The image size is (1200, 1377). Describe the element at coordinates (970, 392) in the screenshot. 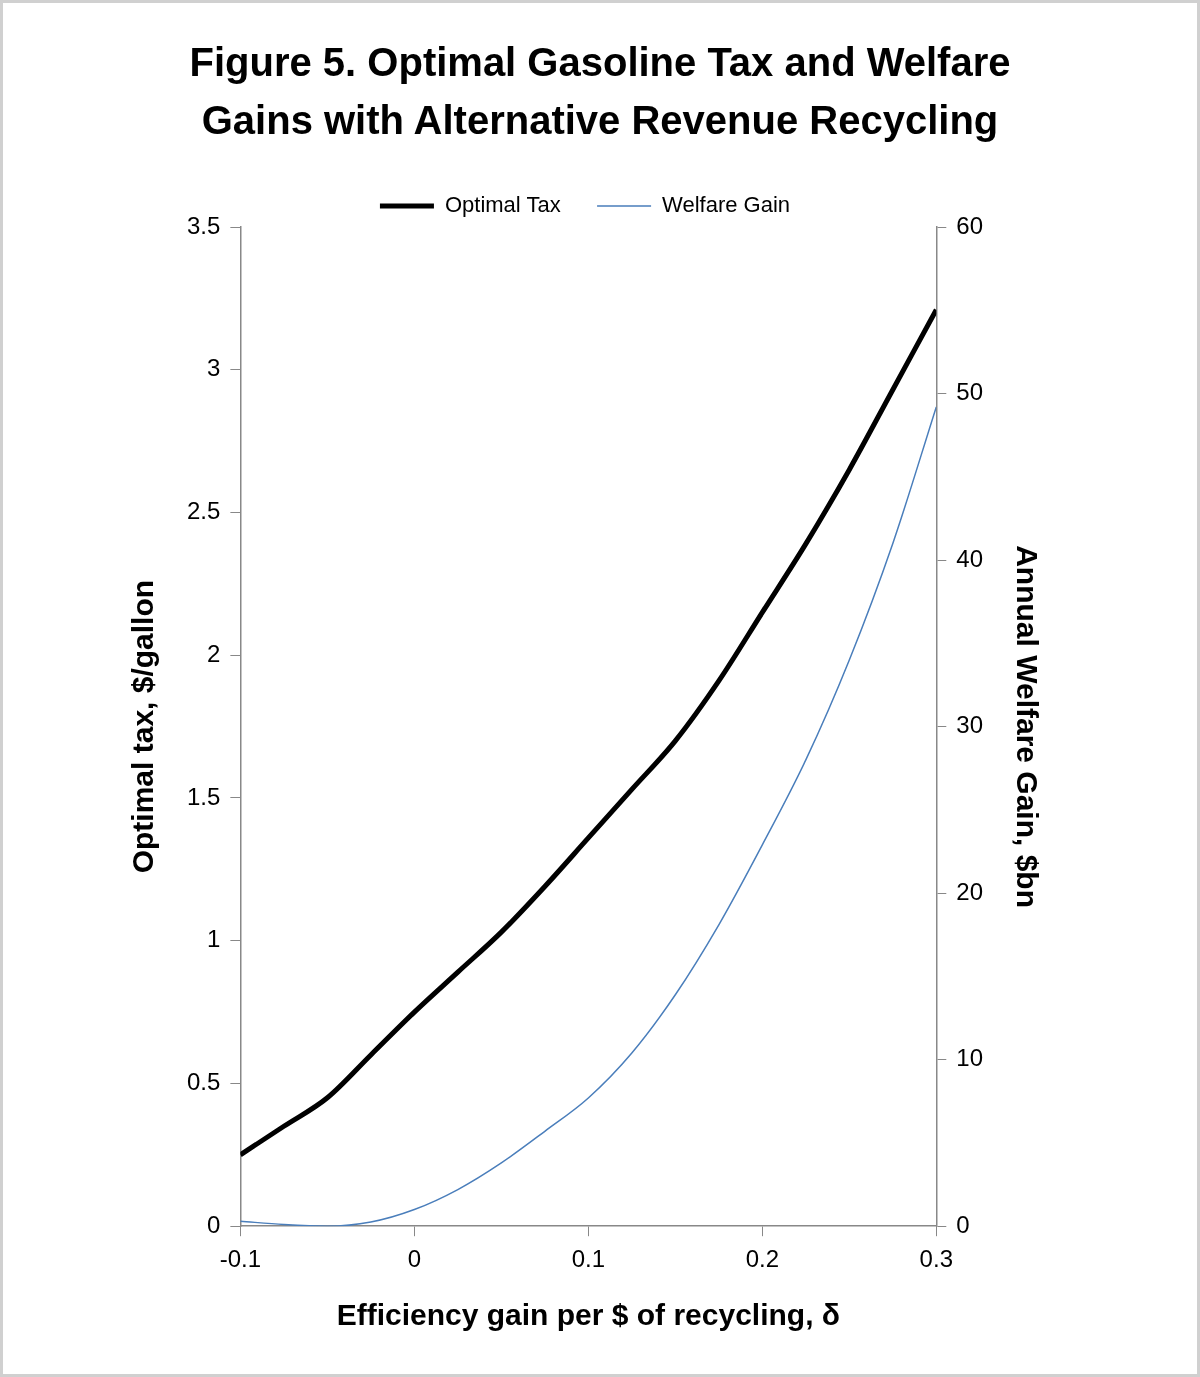

I see `y2-tick-label: 50` at that location.